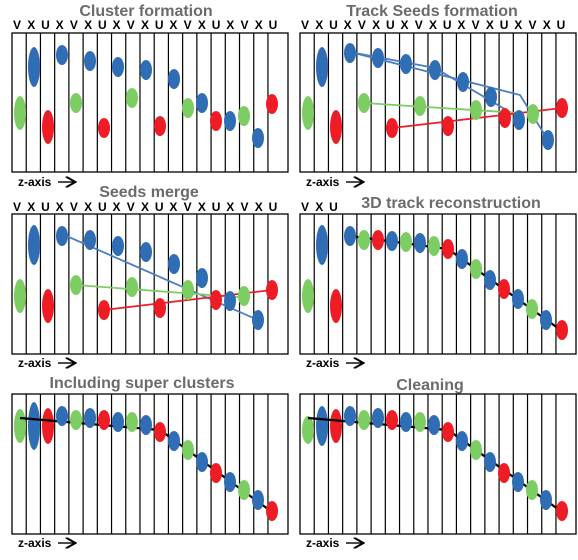  What do you see at coordinates (142, 383) in the screenshot?
I see `panel-title: Including super clusters` at bounding box center [142, 383].